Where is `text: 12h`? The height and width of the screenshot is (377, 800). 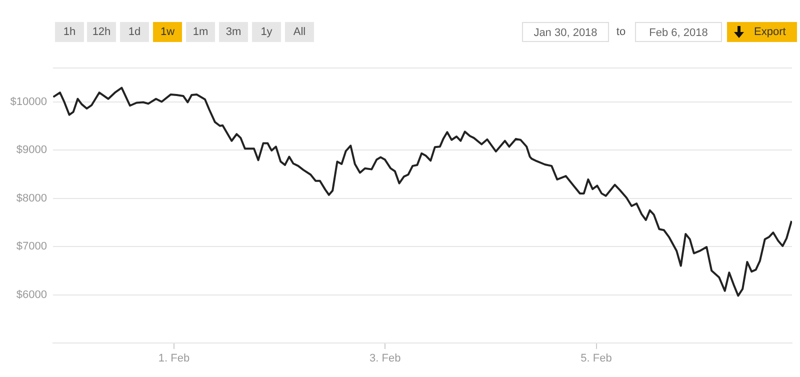 text: 12h is located at coordinates (101, 32).